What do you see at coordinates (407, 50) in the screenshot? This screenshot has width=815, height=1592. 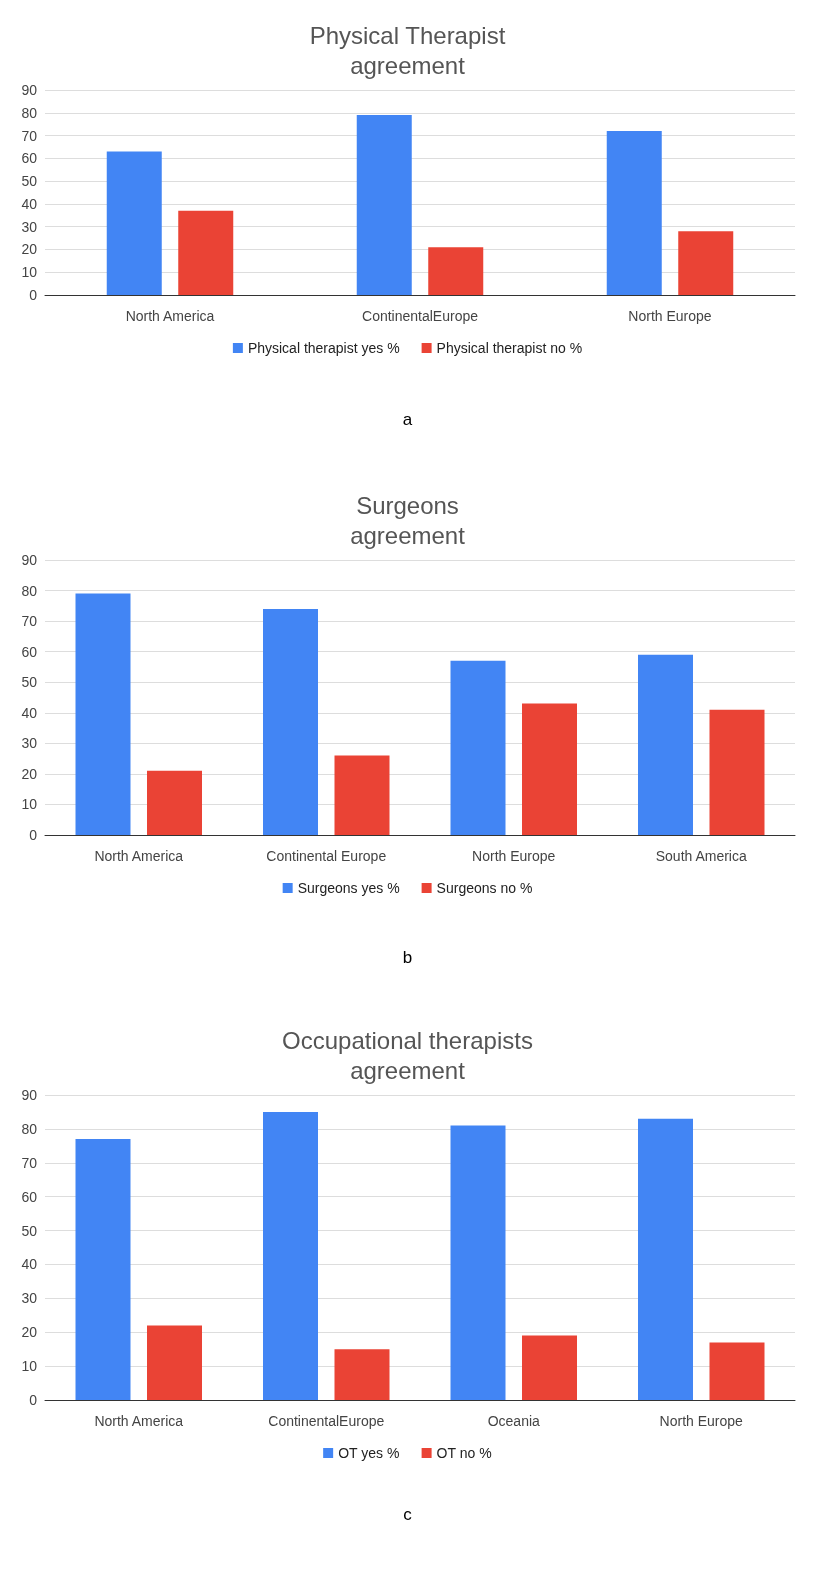 I see `chart-title: Physical Therapist agreement` at bounding box center [407, 50].